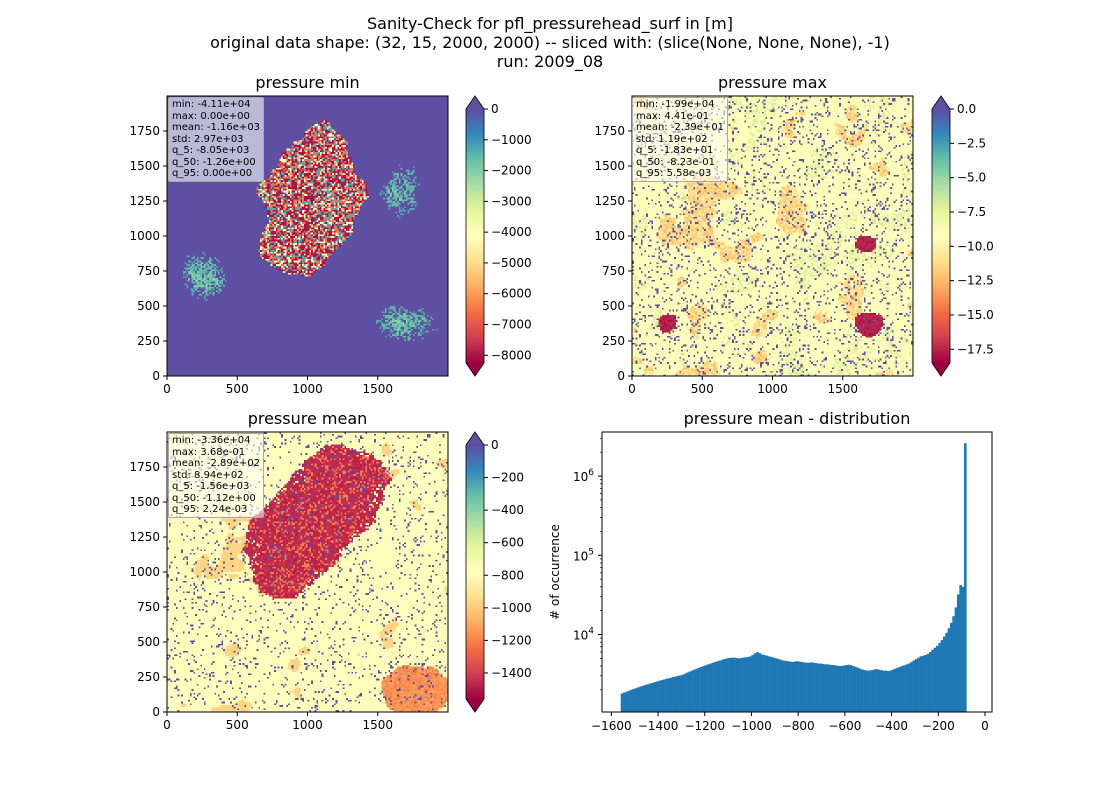 This screenshot has height=800, width=1100. I want to click on stats-line: max: 4.41e-01, so click(673, 116).